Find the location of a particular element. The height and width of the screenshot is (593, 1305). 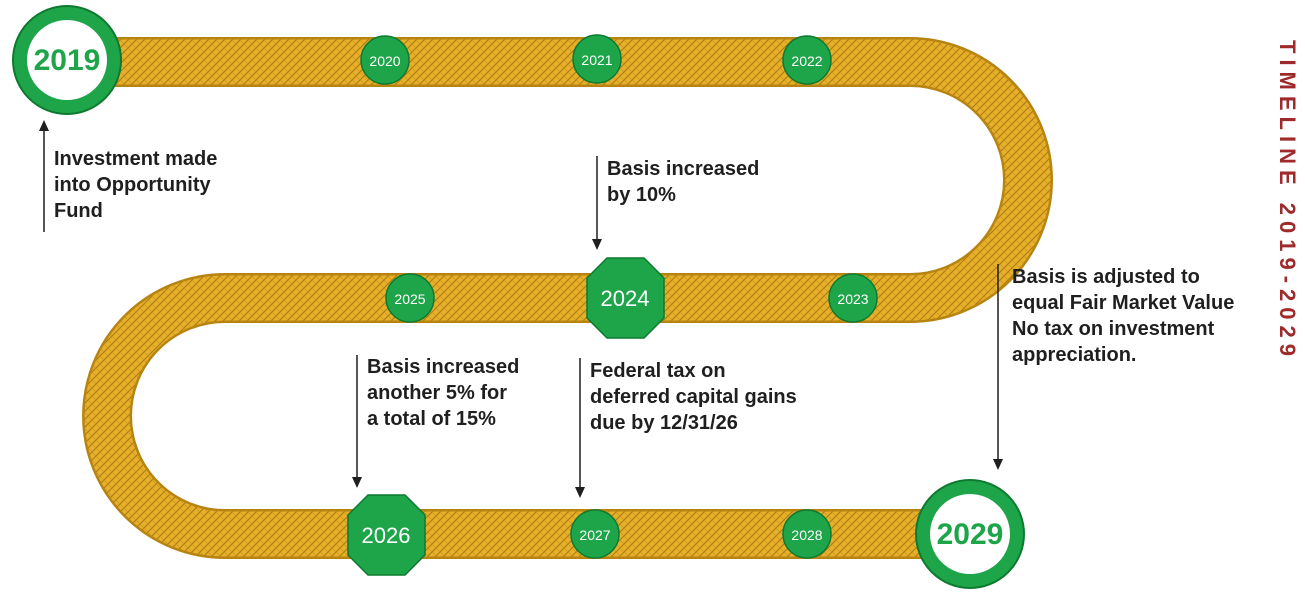

milestone-2027: 2027 is located at coordinates (595, 534).